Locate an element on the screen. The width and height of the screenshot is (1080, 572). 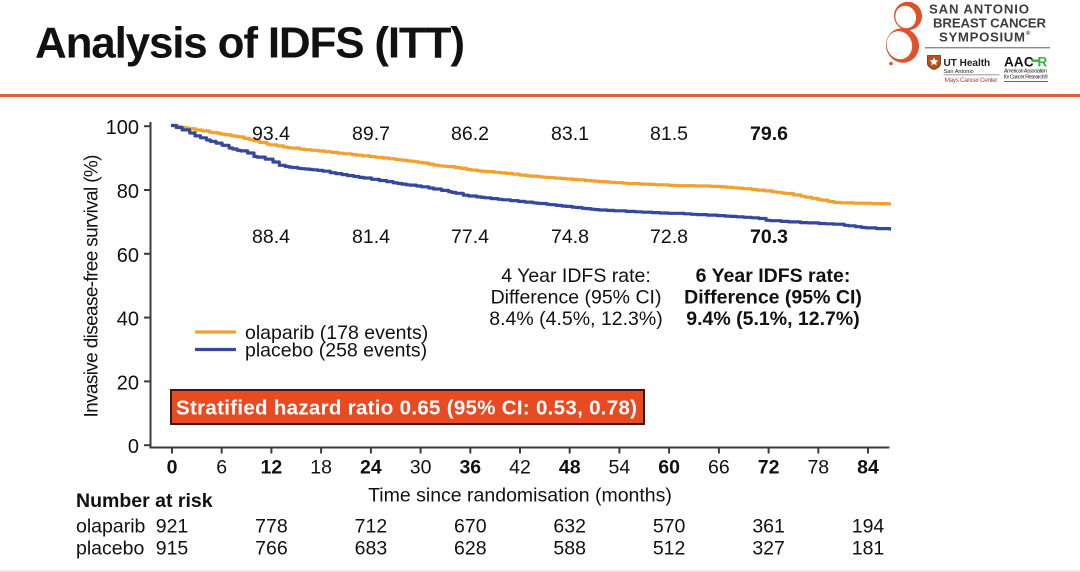
svg-text: placebo is located at coordinates (110, 549).